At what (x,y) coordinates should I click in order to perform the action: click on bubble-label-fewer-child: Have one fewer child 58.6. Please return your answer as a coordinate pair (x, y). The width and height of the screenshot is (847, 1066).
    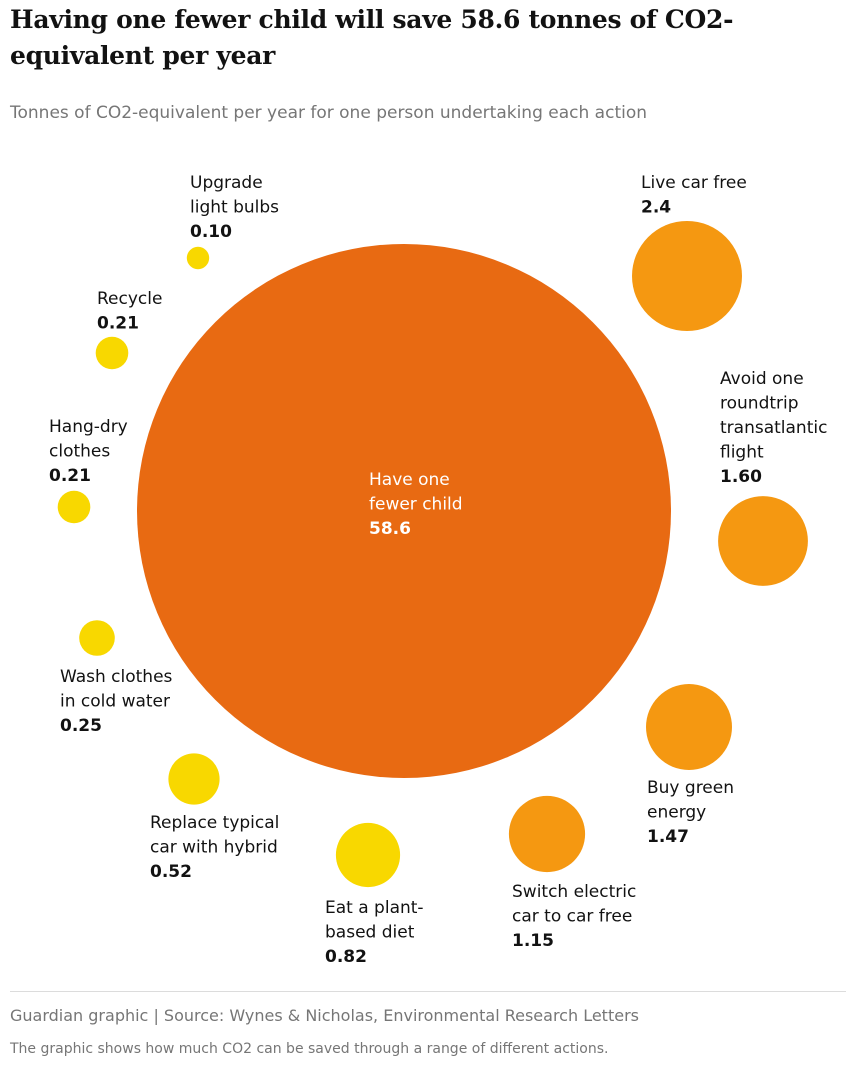
    Looking at the image, I should click on (416, 504).